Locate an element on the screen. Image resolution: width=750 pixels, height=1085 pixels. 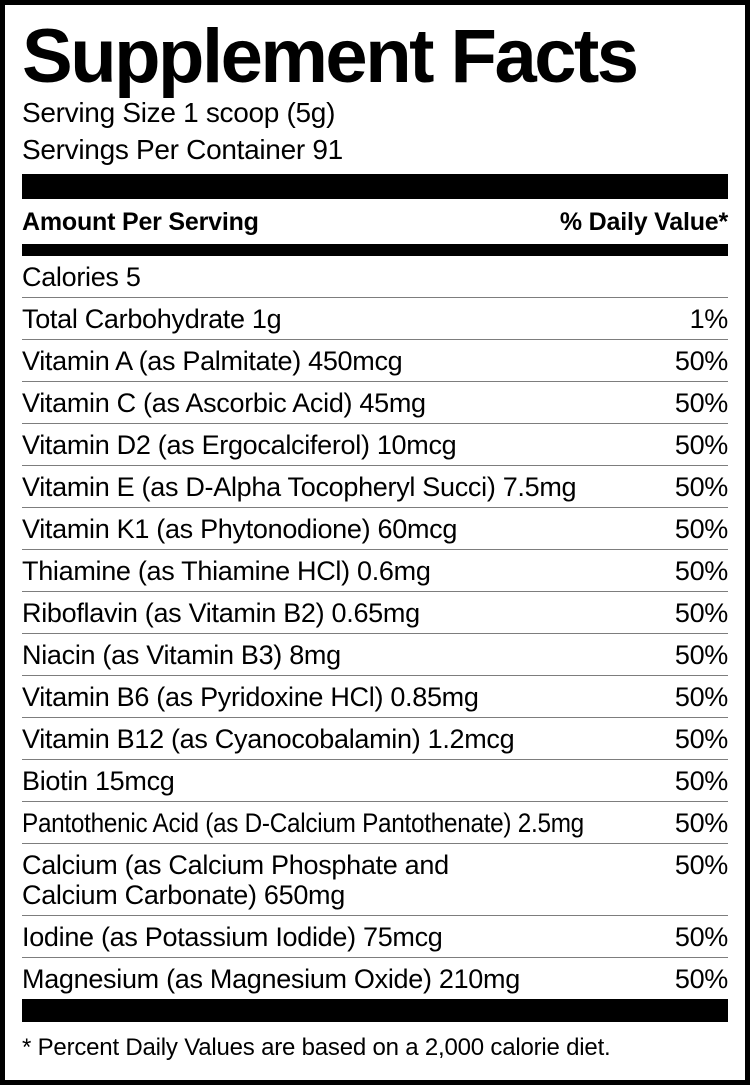
nutrient-row-vitamin-k1: Vitamin K1 (as Phytonodione) 60mcg 50% is located at coordinates (375, 529).